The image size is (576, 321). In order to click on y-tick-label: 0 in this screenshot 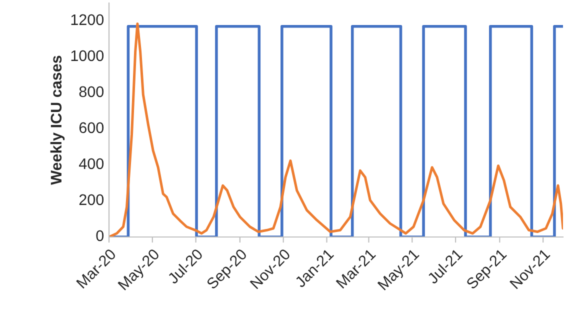, I will do `click(100, 236)`.